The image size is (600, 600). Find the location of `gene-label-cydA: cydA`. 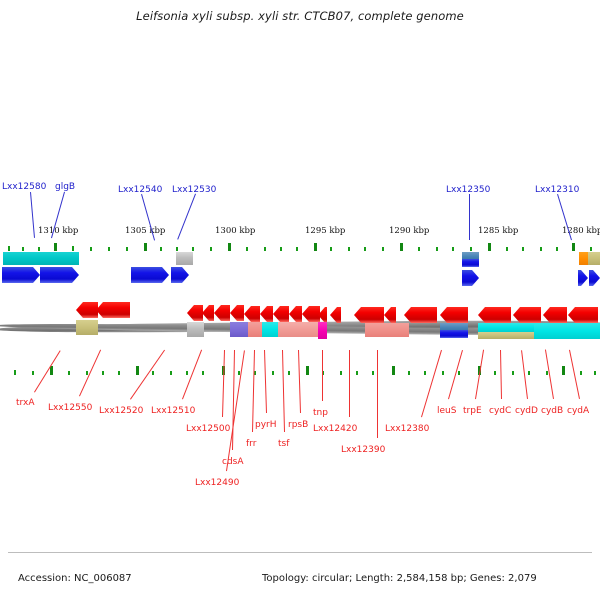

gene-label-cydA: cydA is located at coordinates (578, 411).